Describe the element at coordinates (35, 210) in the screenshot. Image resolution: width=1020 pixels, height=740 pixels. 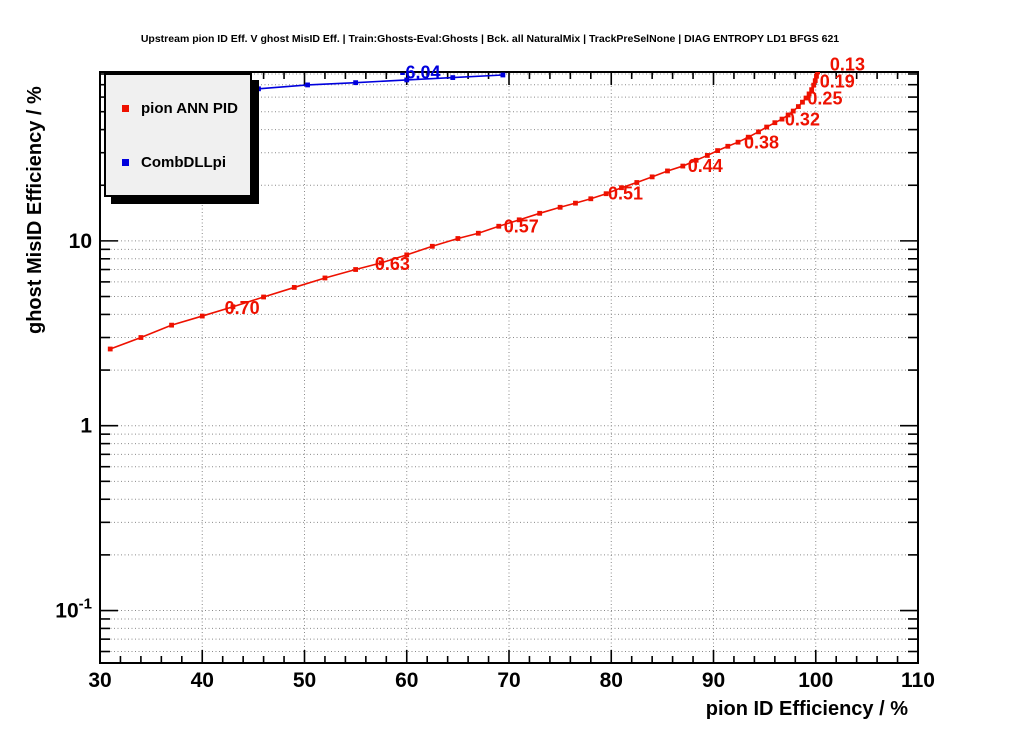
I see `y-axis-title: ghost MisID Efficiency / %` at that location.